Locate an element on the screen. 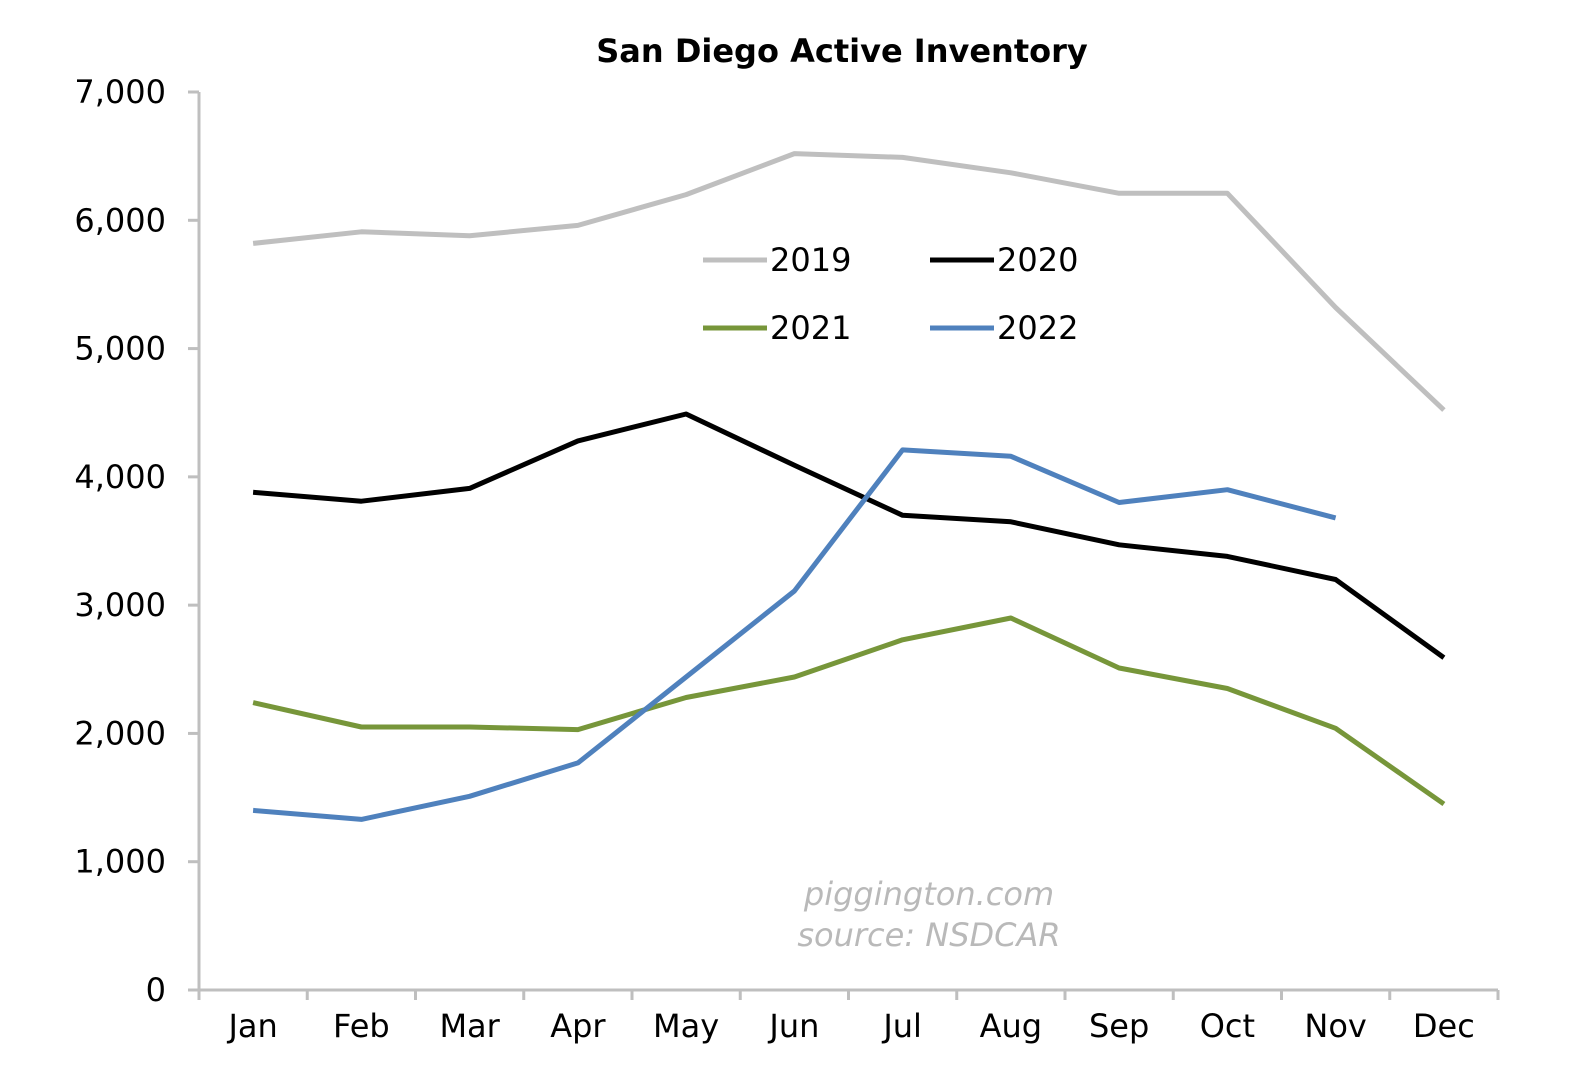 This screenshot has width=1569, height=1080. y-tick-label: 4,000 is located at coordinates (120, 477).